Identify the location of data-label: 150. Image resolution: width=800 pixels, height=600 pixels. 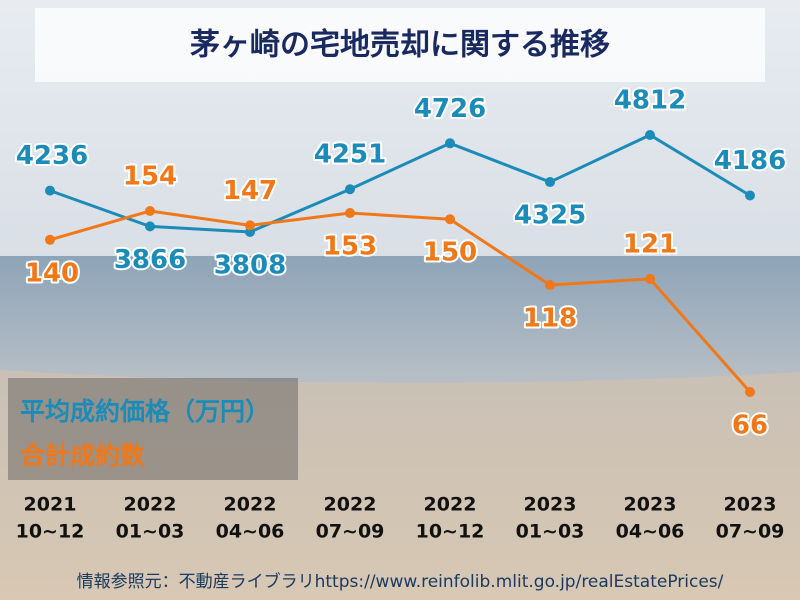
(450, 253).